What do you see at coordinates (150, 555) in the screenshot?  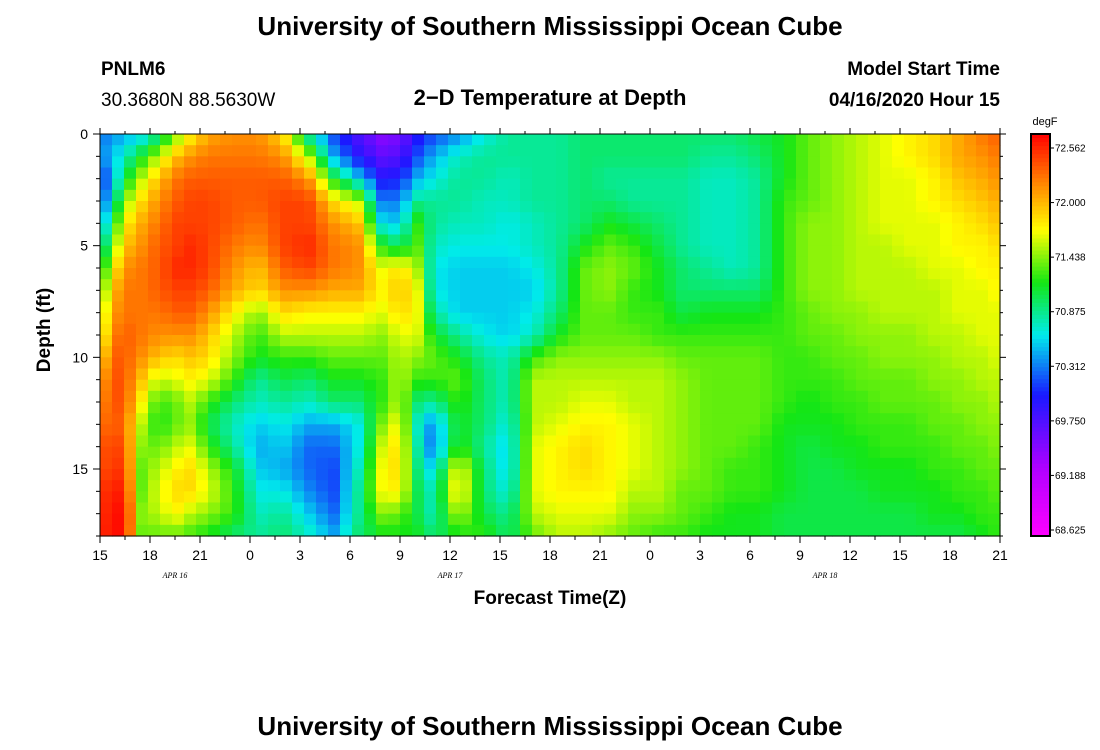 I see `x-tick-label: 18` at bounding box center [150, 555].